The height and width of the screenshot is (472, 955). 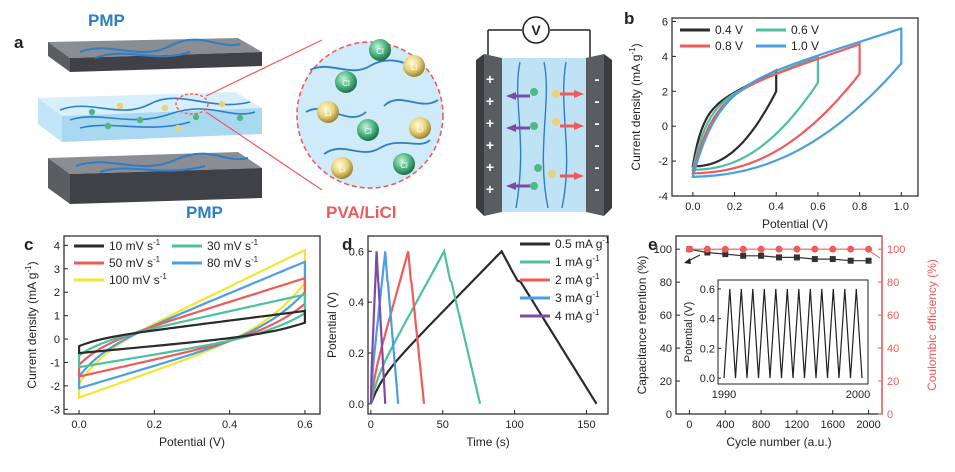 I want to click on panel-label-b: b, so click(x=629, y=18).